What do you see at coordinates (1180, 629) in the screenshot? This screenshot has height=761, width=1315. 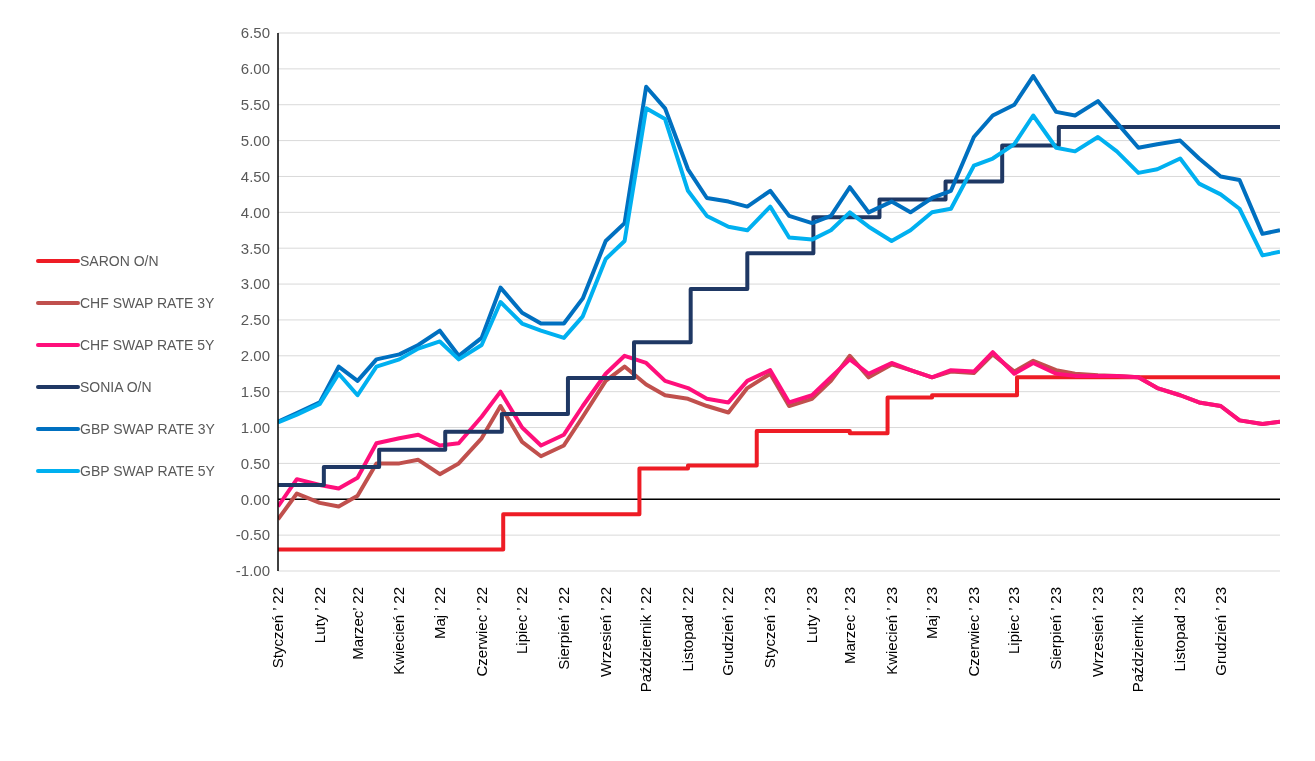 I see `x-tick-label: Listopad ’ 23` at bounding box center [1180, 629].